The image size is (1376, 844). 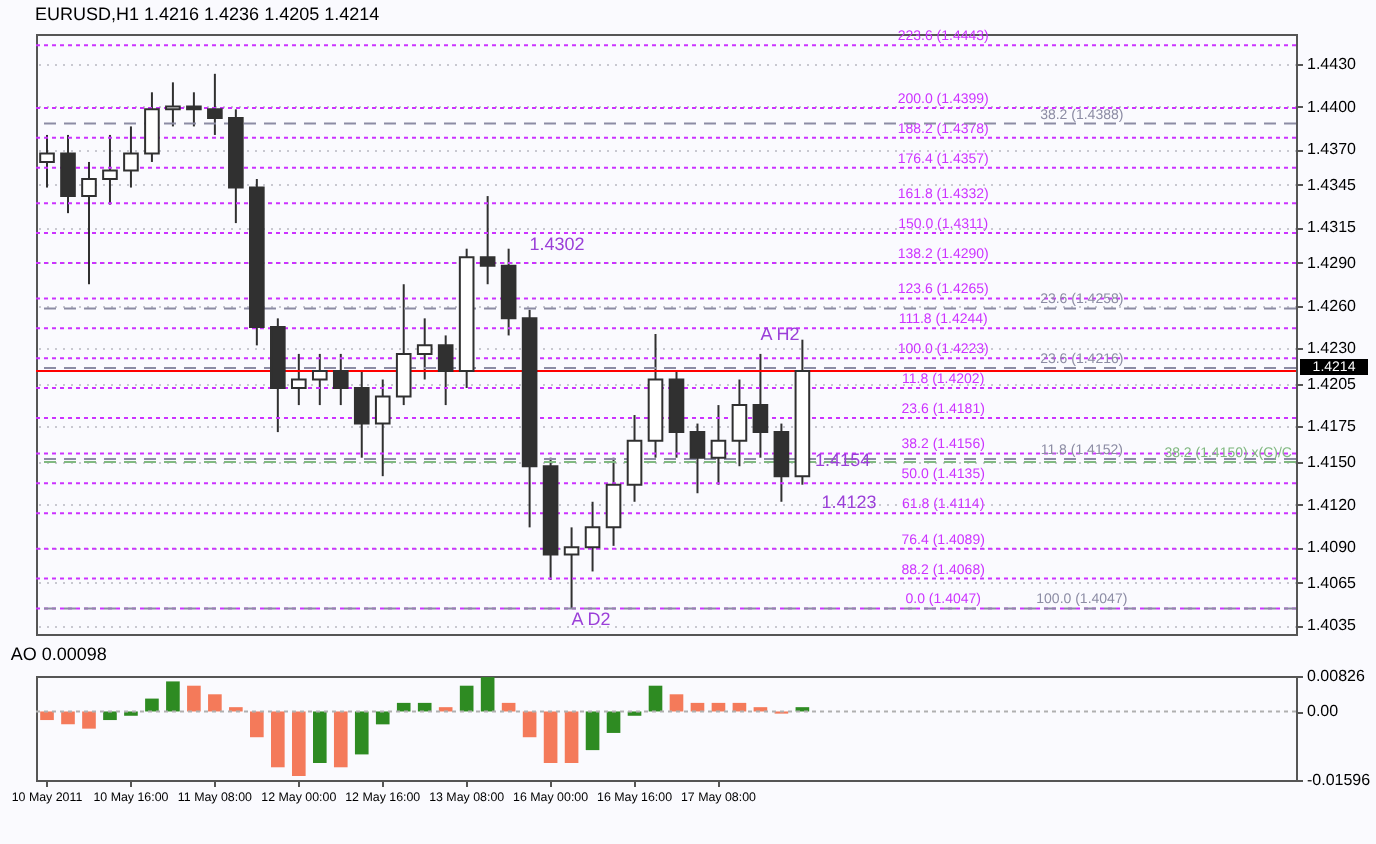 I want to click on y-tick-label: -0.01596, so click(x=1339, y=780).